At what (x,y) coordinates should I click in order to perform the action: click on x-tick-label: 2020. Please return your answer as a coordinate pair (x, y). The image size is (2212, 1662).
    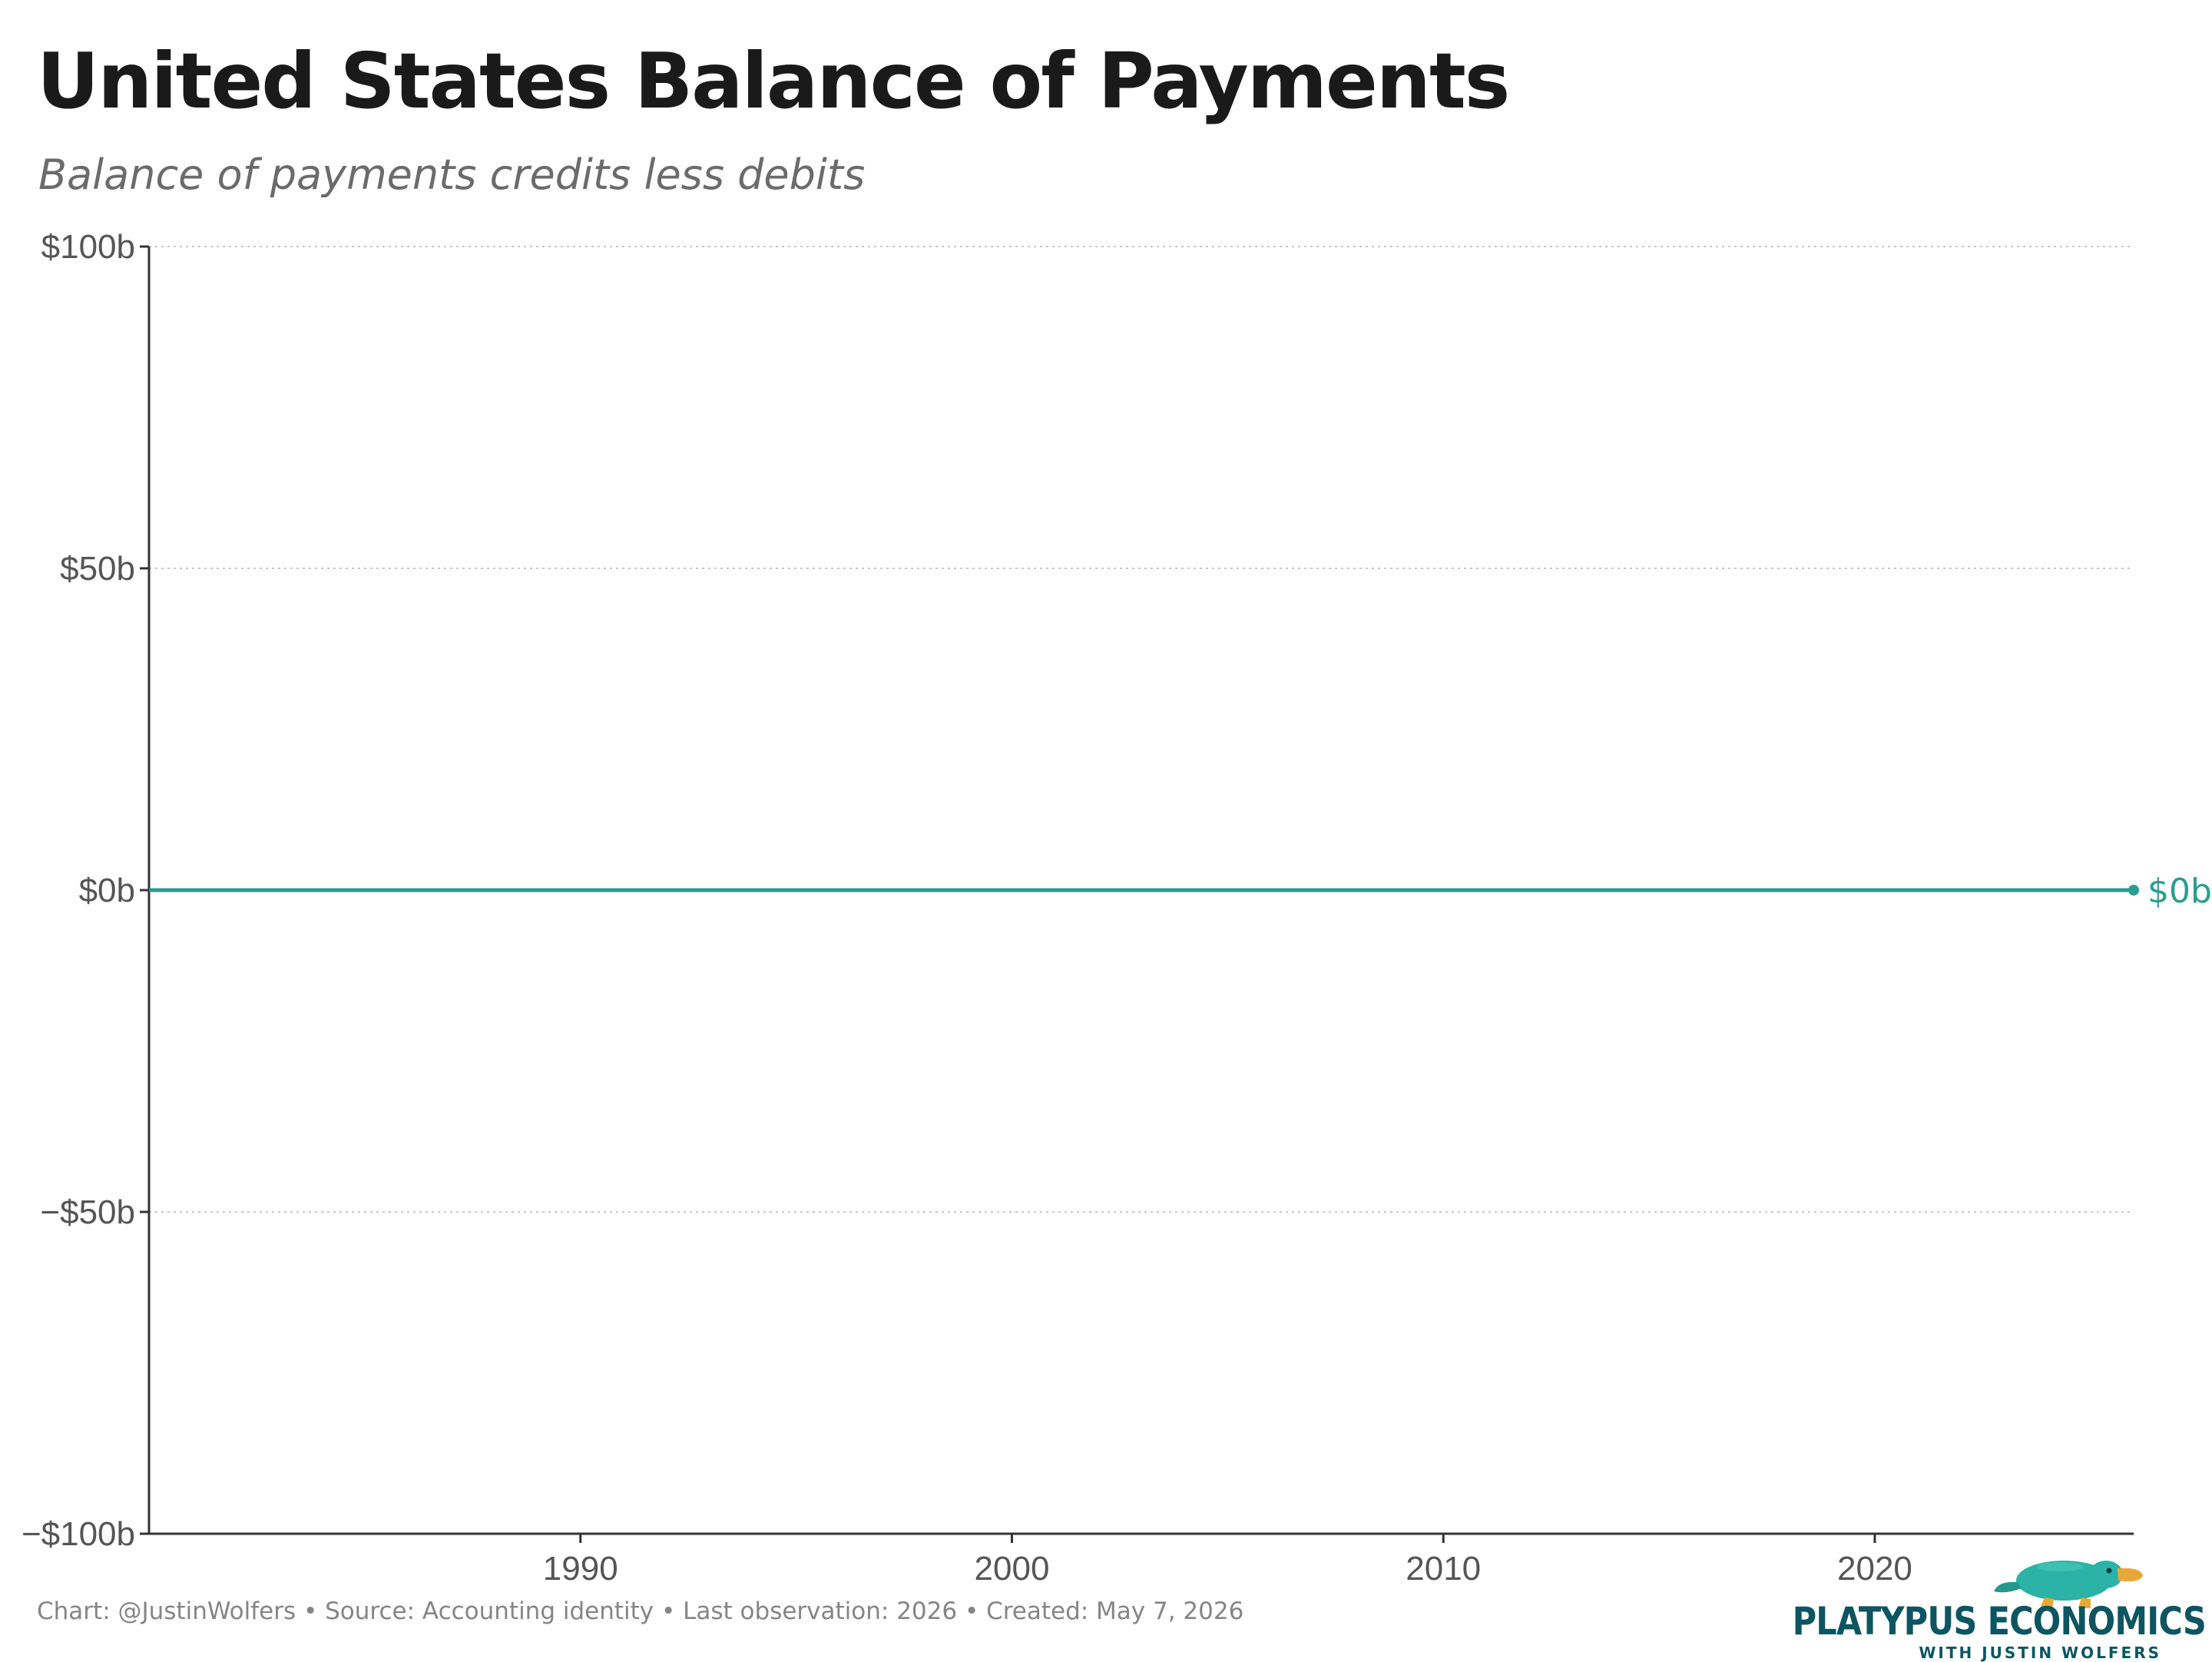
    Looking at the image, I should click on (1874, 1569).